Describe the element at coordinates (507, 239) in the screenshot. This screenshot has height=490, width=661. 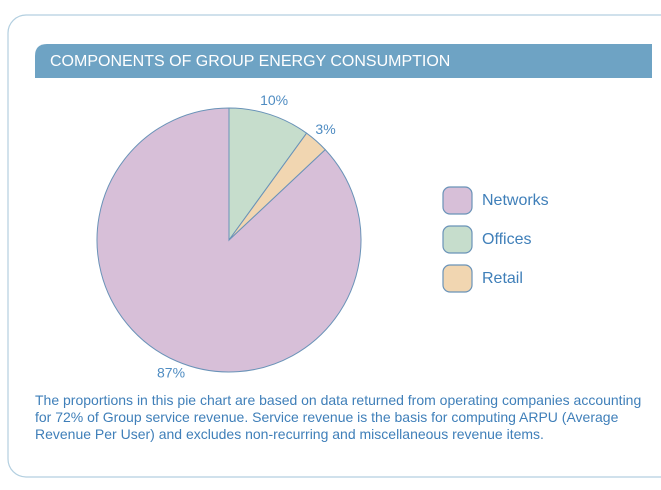
I see `legend-label: Offices` at that location.